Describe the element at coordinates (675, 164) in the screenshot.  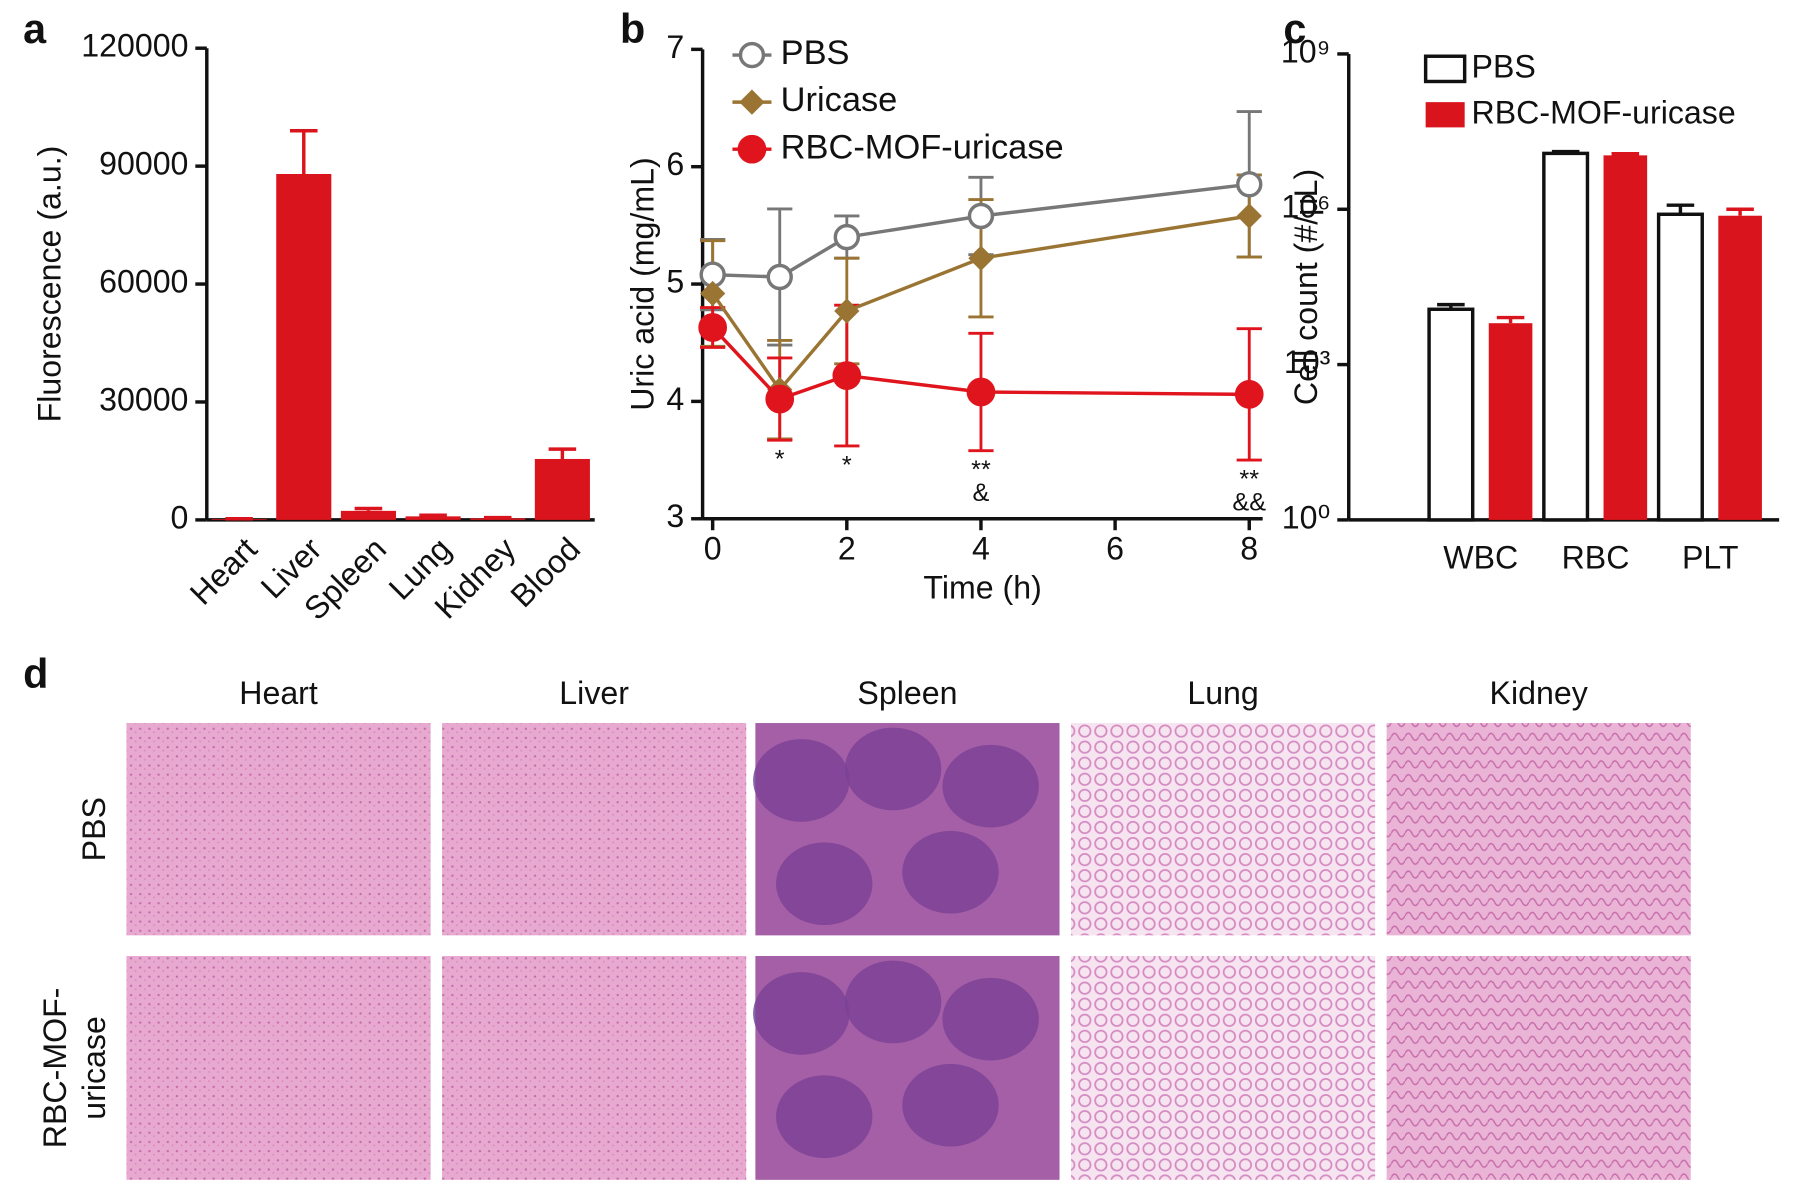
I see `y-tick-label: 6` at that location.